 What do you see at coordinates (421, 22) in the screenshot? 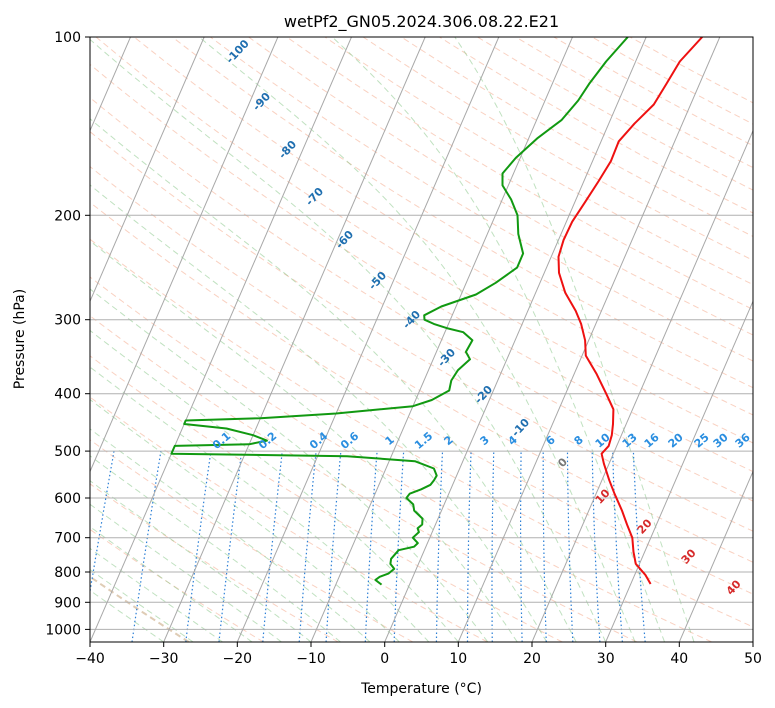
I see `chart-title: wetPf2_GN05.2024.306.08.22.E21` at bounding box center [421, 22].